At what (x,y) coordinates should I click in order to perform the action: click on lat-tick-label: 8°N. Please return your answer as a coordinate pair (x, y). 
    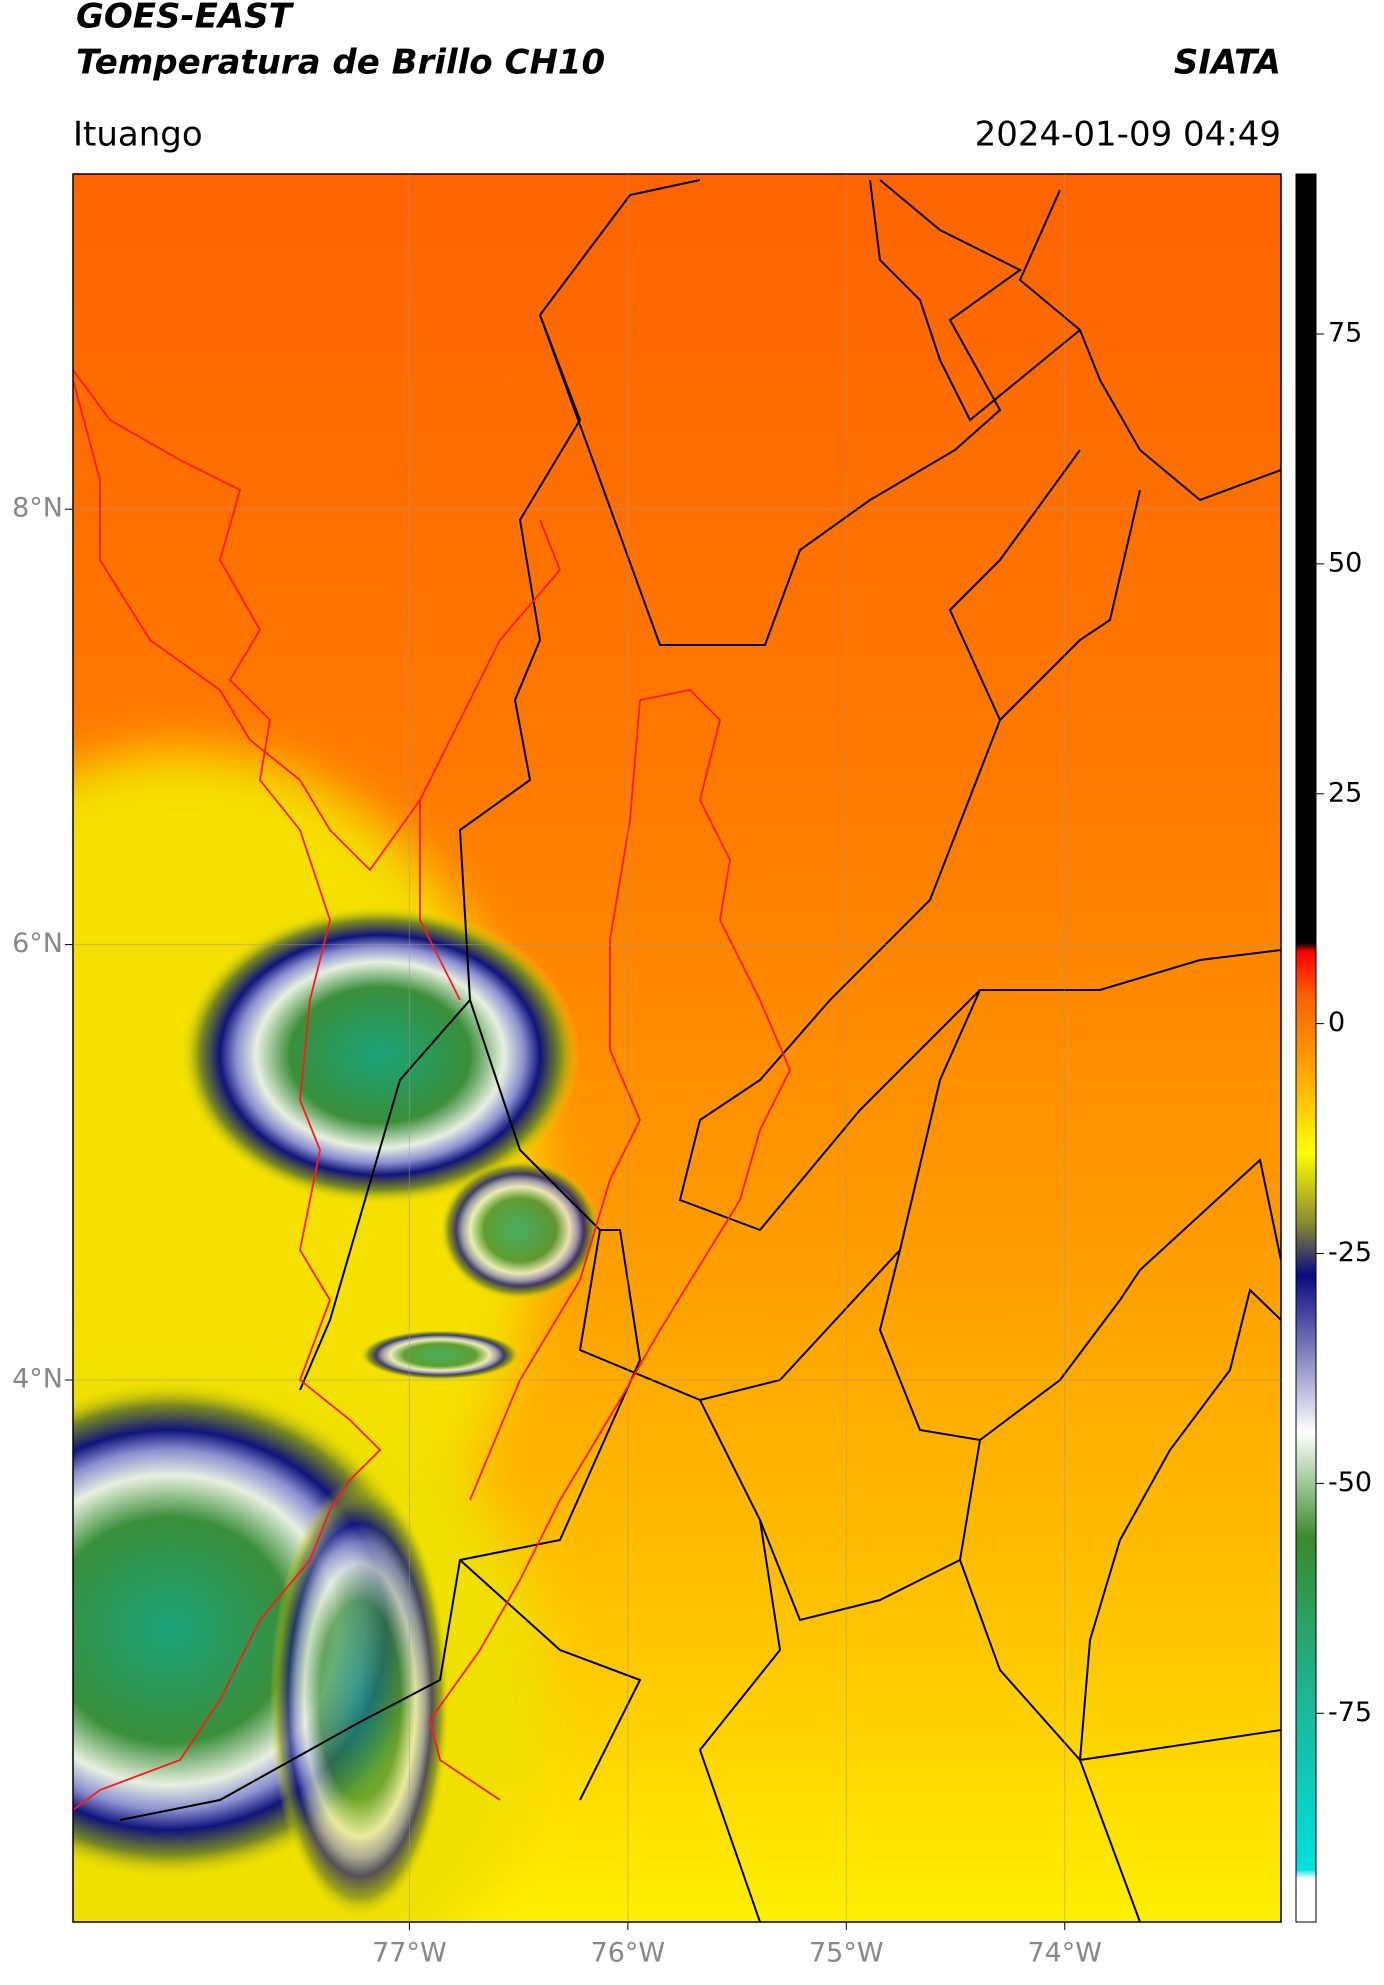
    Looking at the image, I should click on (37, 508).